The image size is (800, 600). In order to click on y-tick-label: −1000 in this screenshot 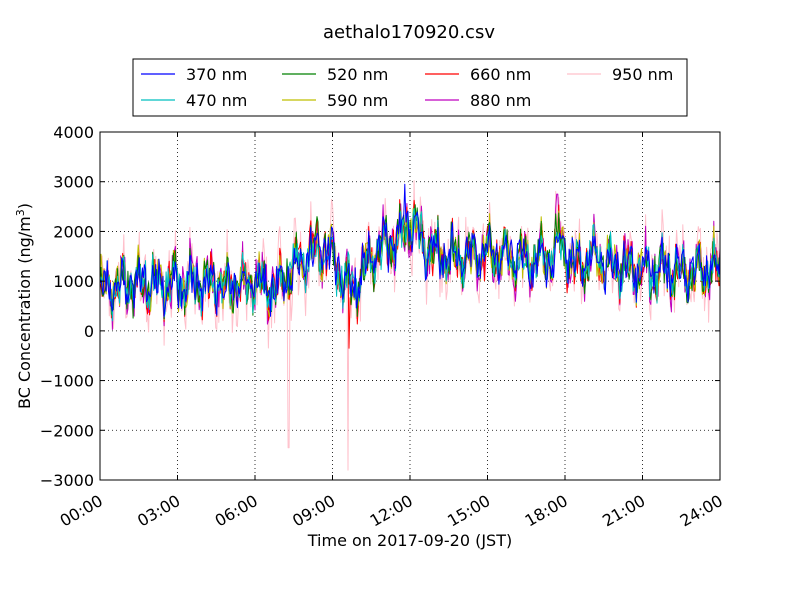, I will do `click(67, 381)`.